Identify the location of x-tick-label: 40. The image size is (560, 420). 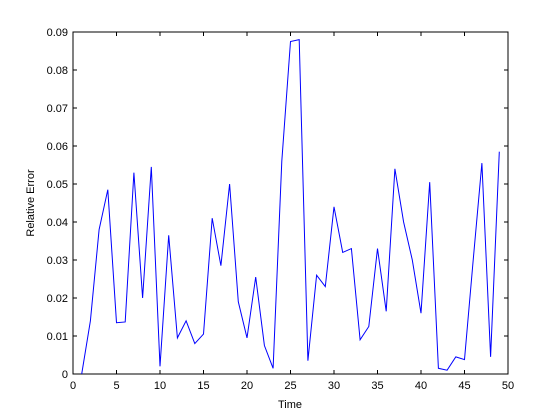
(421, 386).